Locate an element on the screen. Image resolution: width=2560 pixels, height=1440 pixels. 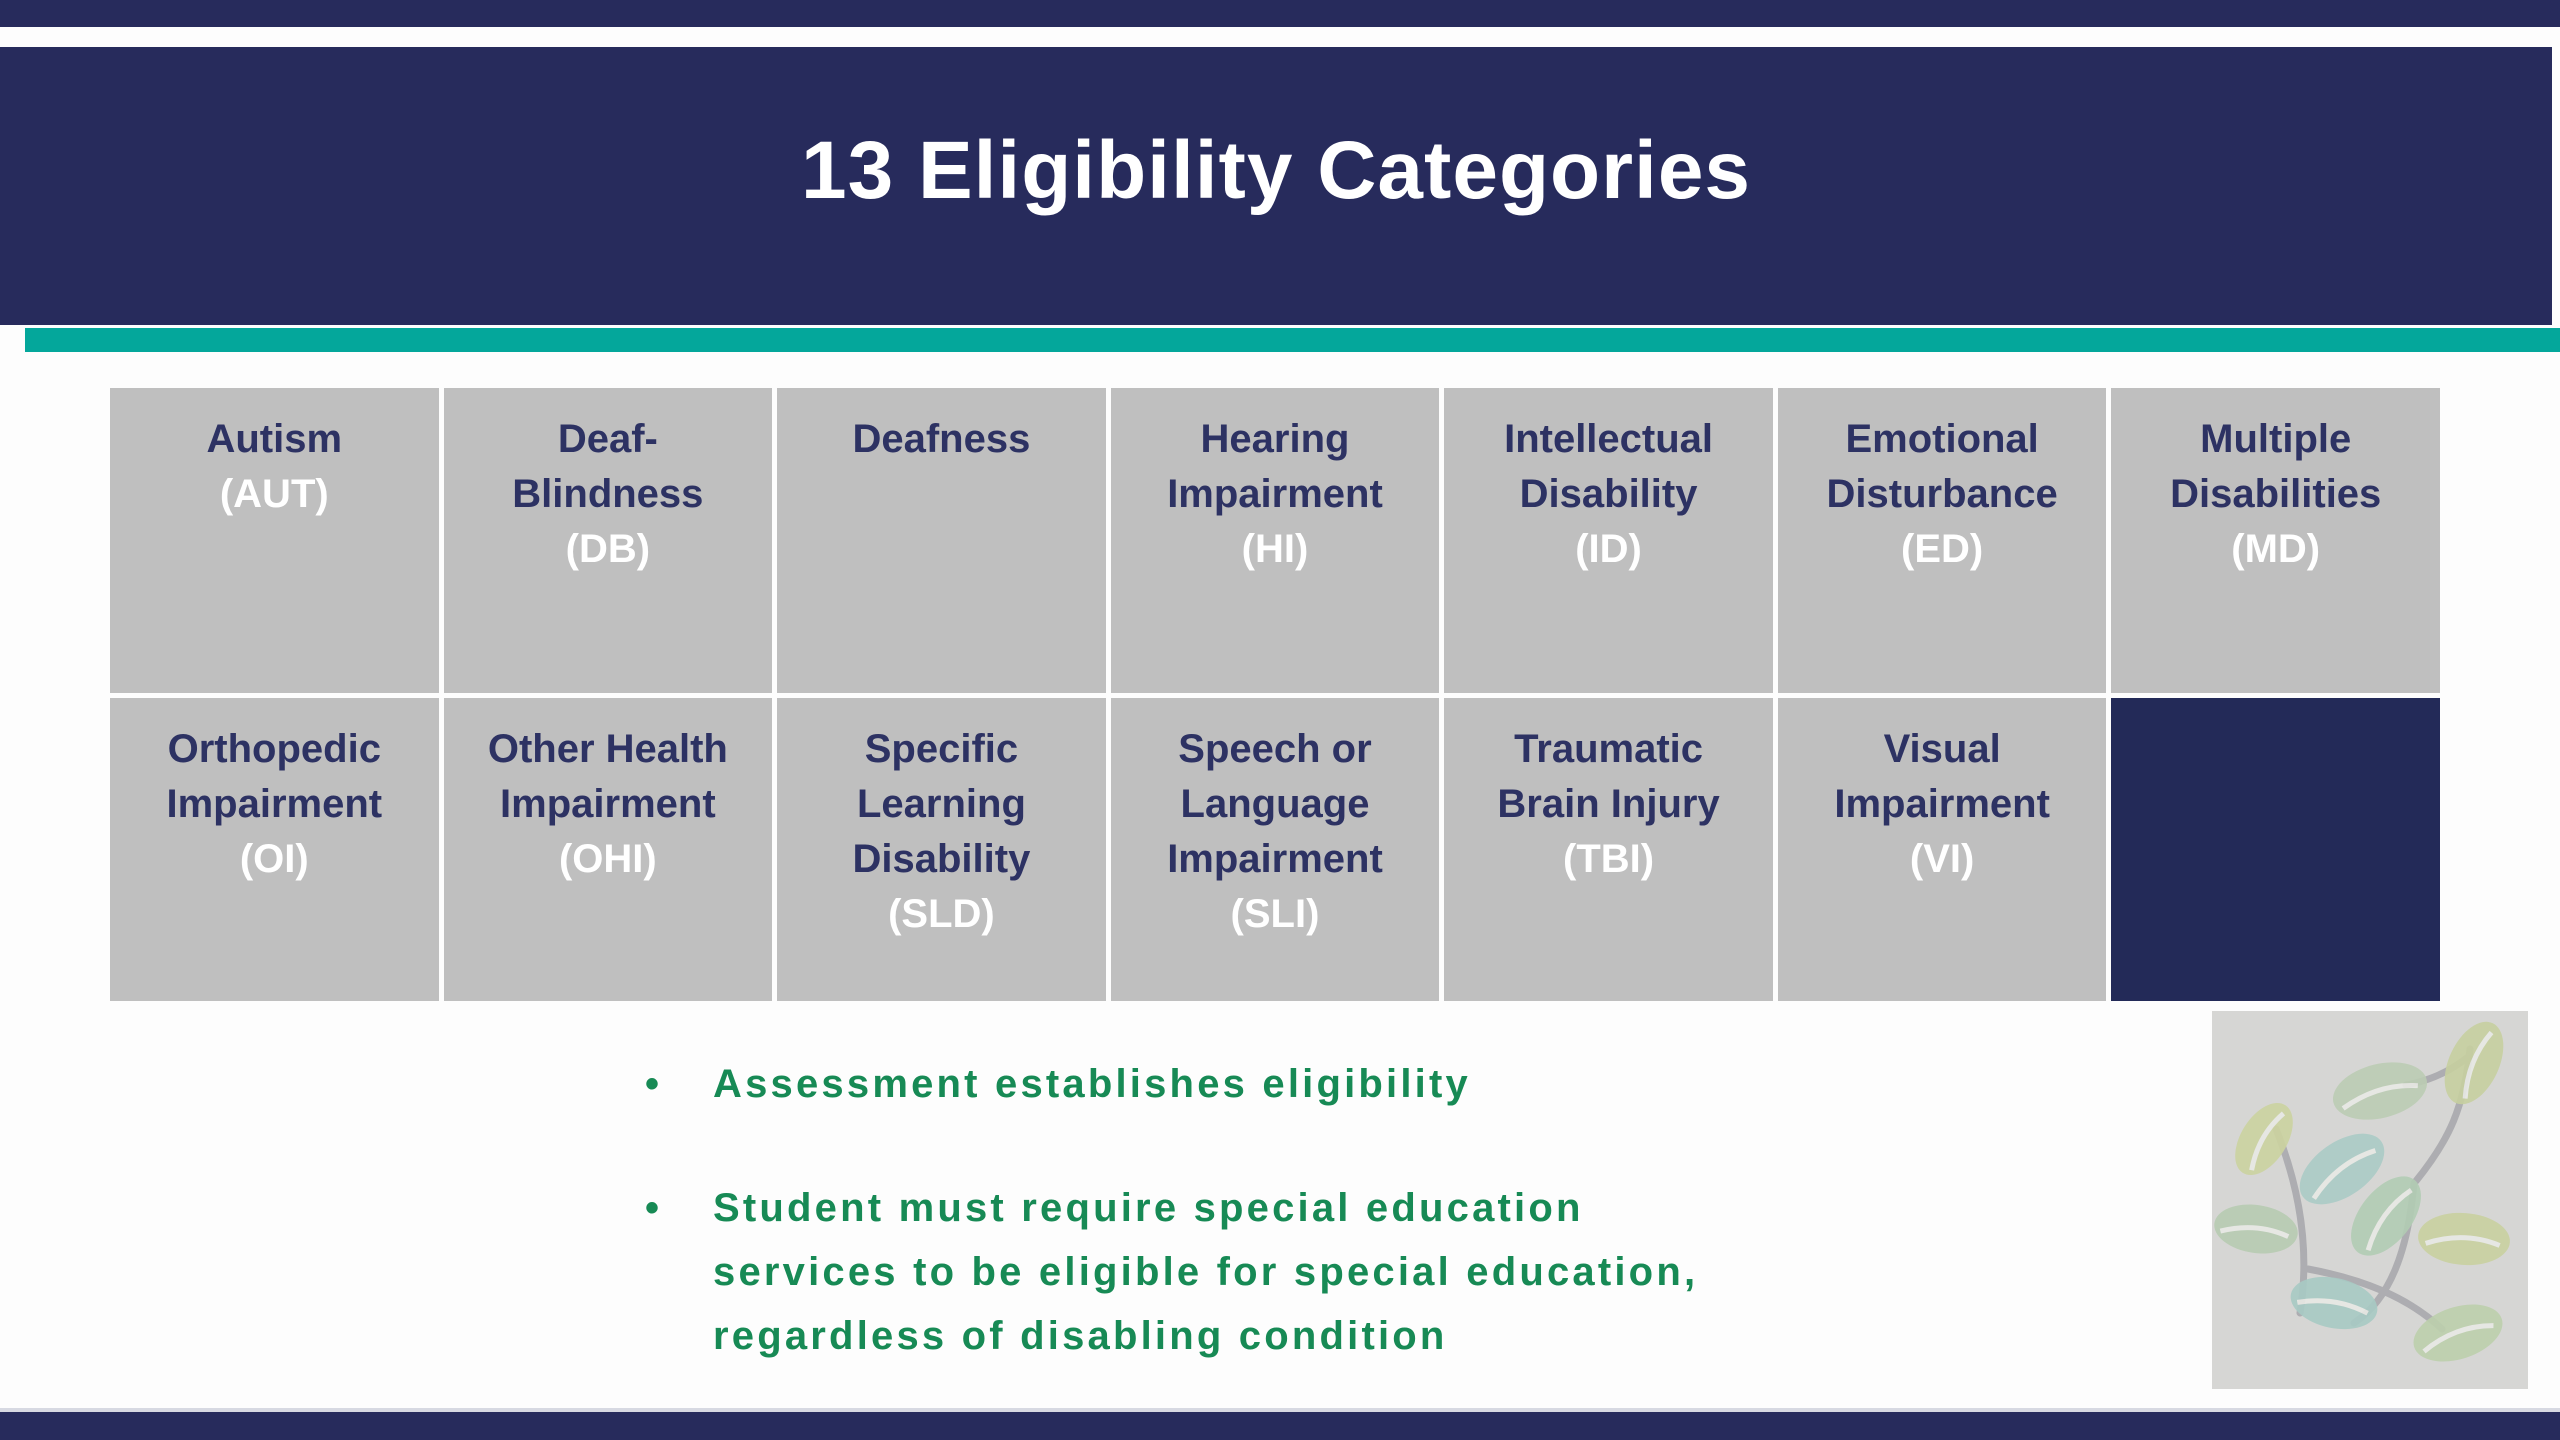
cell-other-health-impairment: Other Health Impairment (OHI) is located at coordinates (608, 849).